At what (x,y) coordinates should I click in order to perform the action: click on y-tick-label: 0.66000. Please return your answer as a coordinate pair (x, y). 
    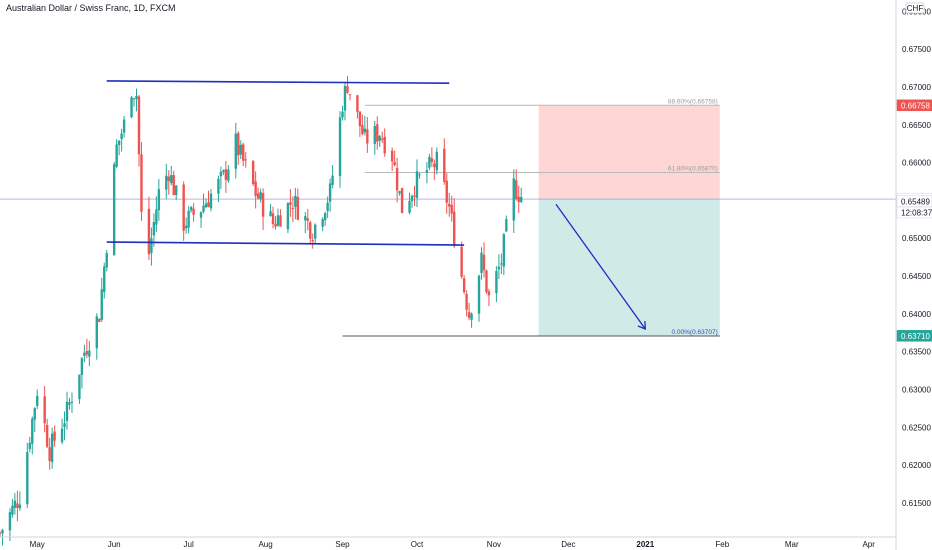
    Looking at the image, I should click on (916, 163).